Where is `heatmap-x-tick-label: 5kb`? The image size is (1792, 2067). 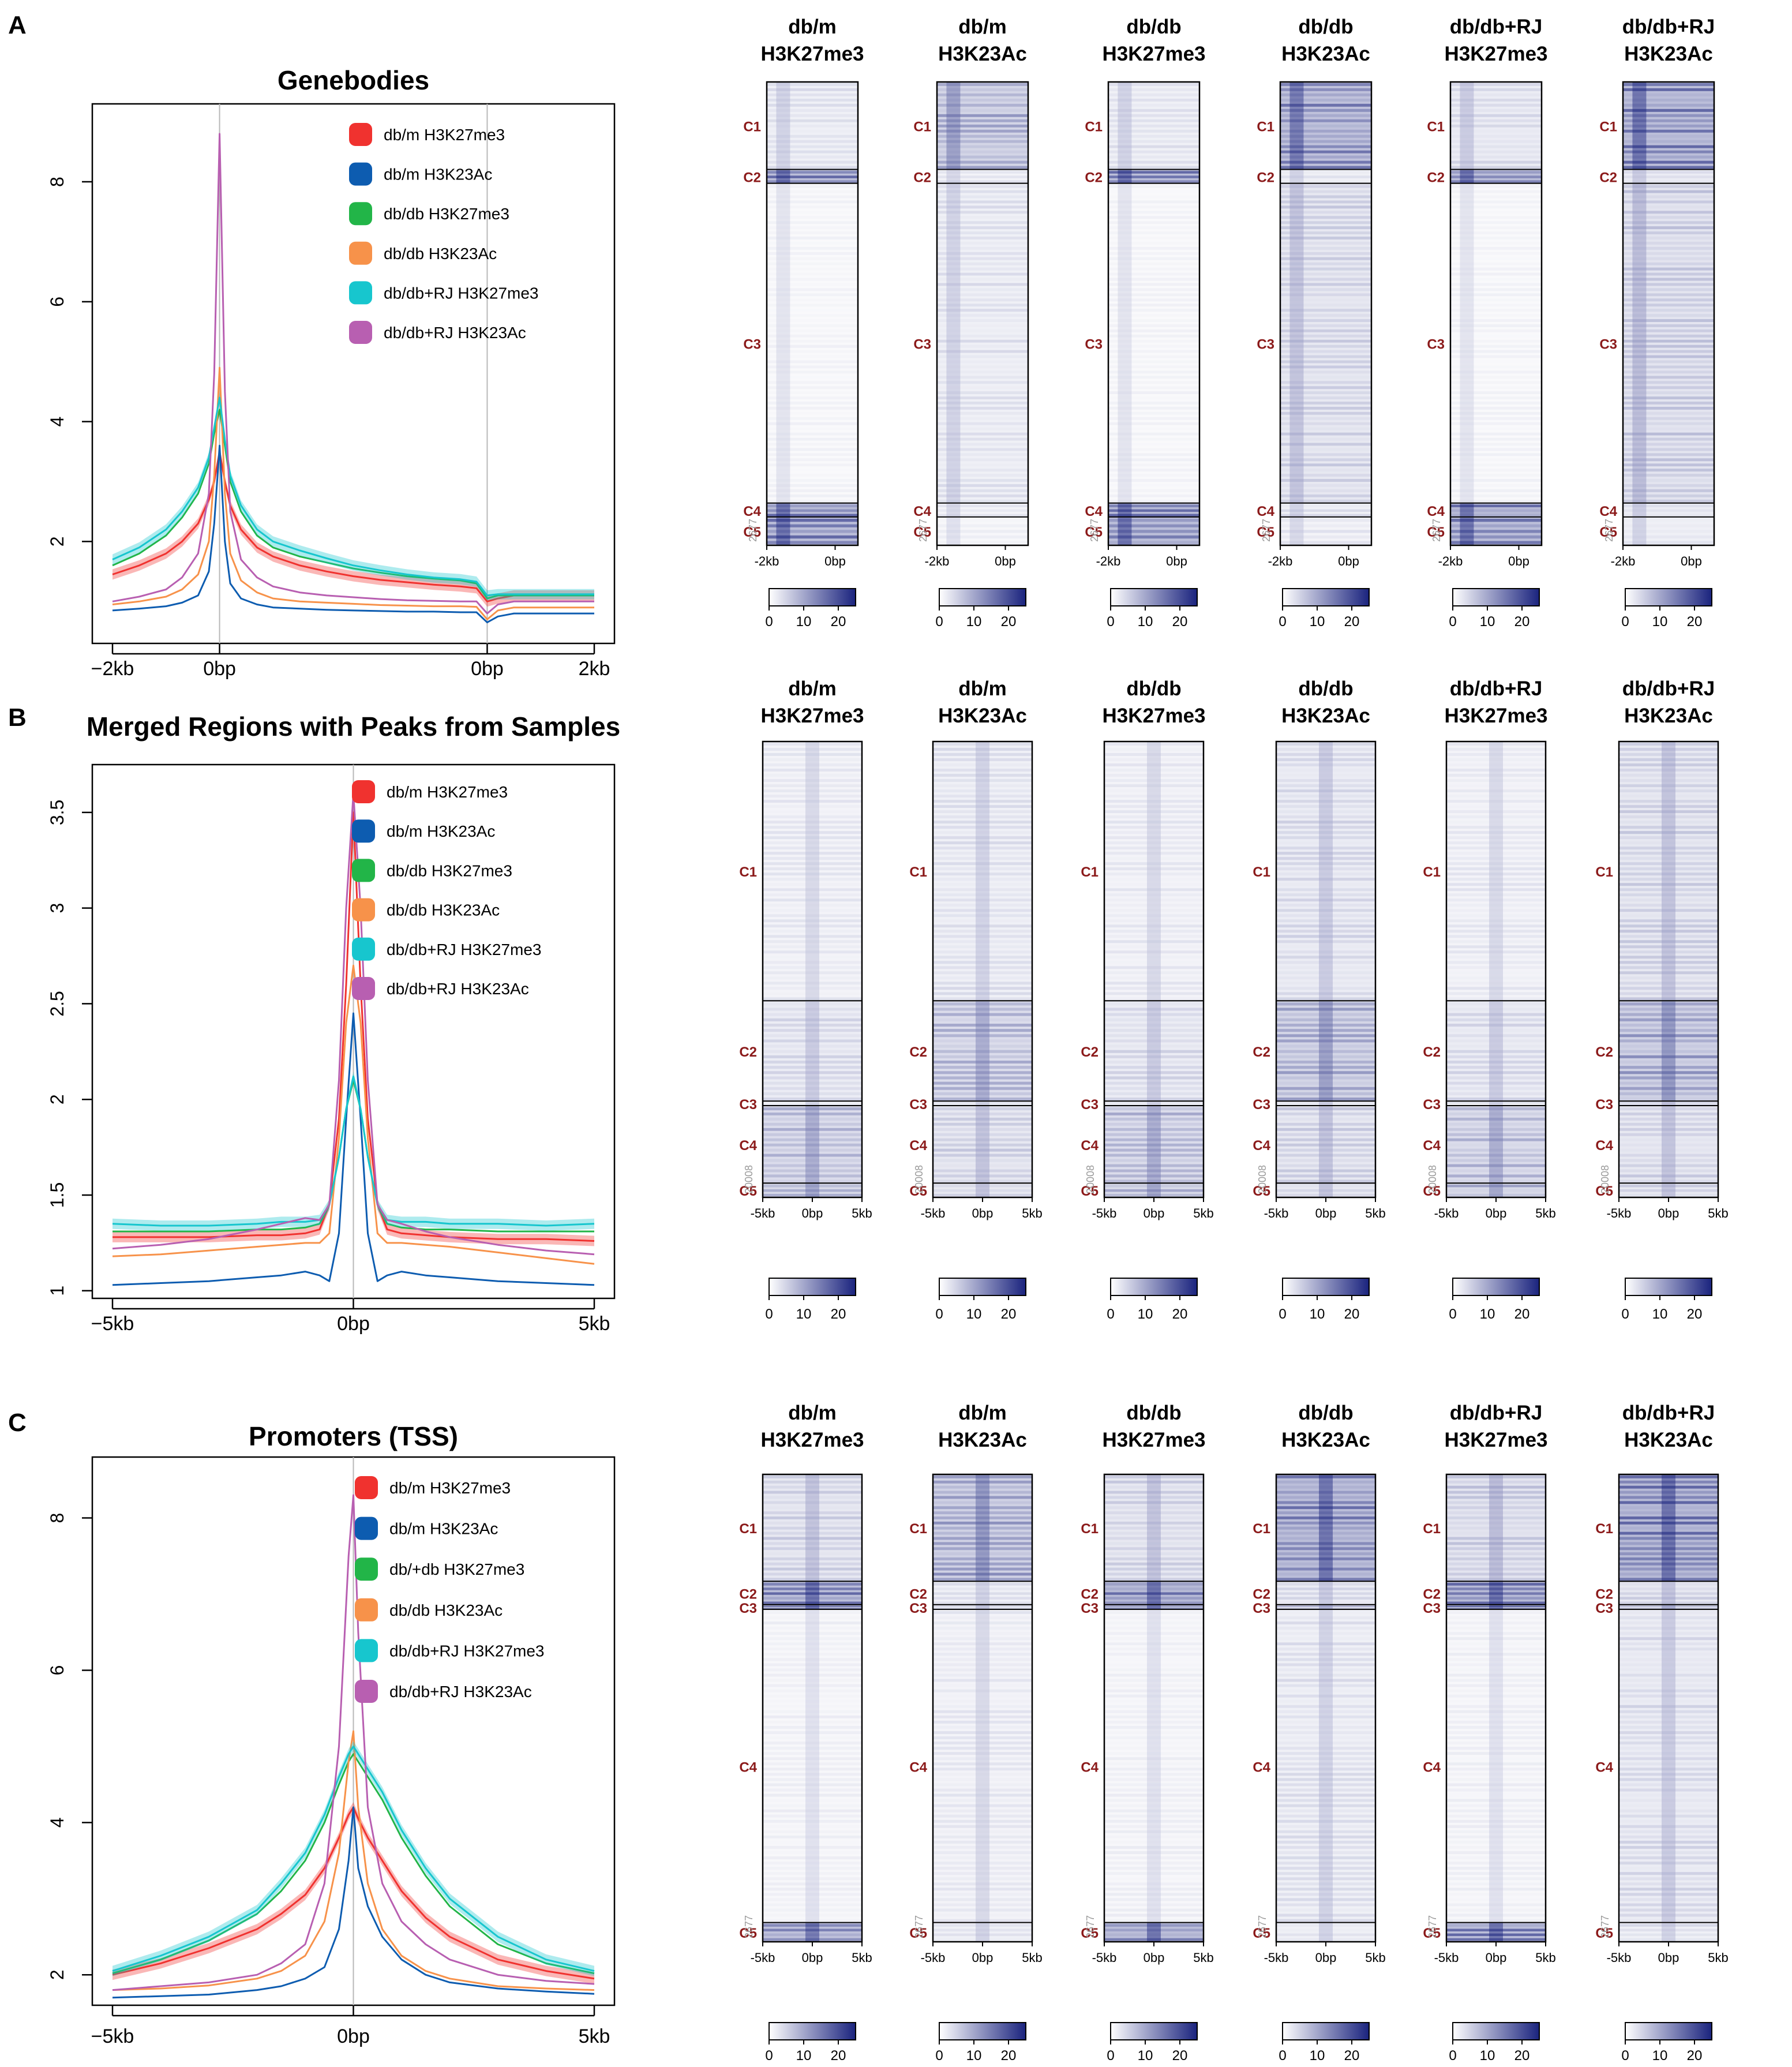
heatmap-x-tick-label: 5kb is located at coordinates (1203, 1957).